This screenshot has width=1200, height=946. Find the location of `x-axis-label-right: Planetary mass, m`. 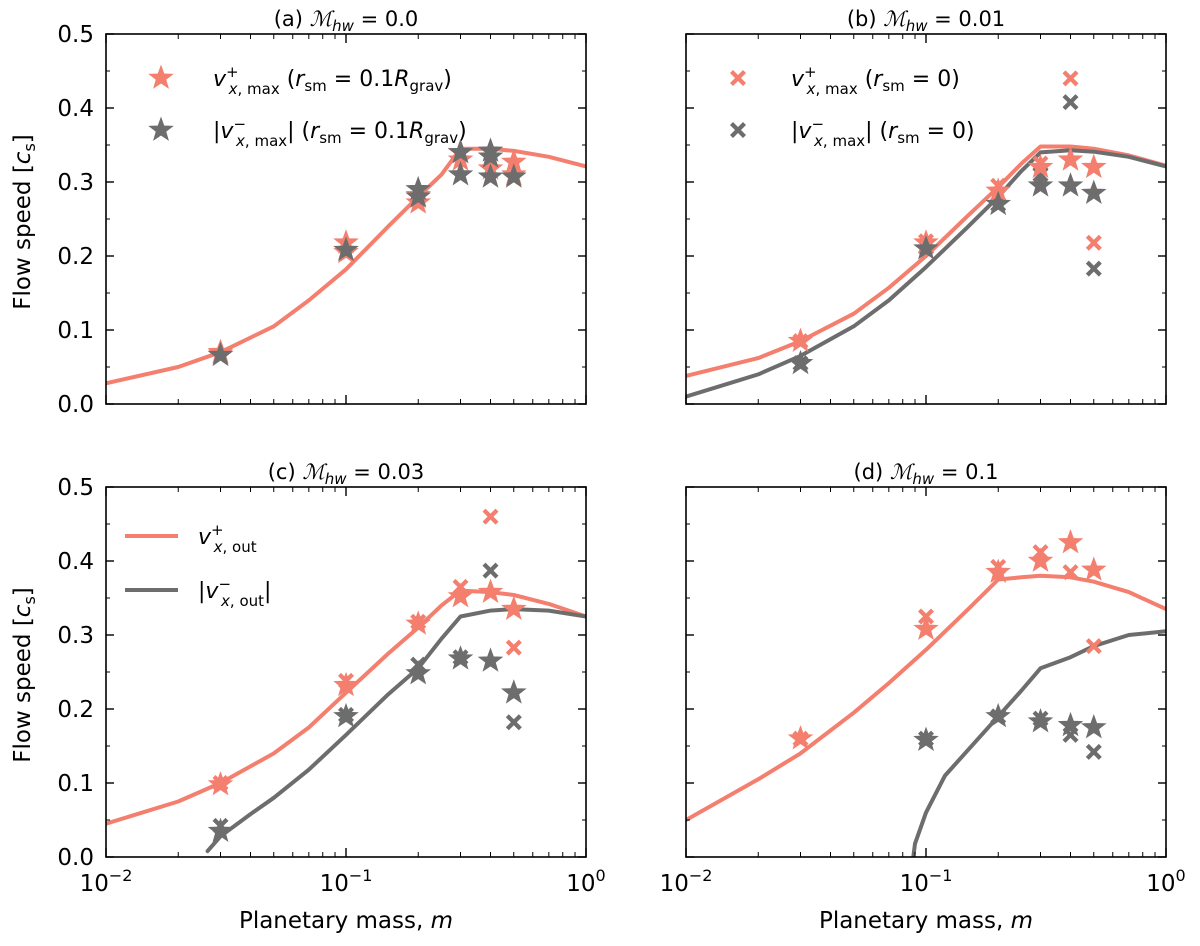

x-axis-label-right: Planetary mass, m is located at coordinates (926, 921).